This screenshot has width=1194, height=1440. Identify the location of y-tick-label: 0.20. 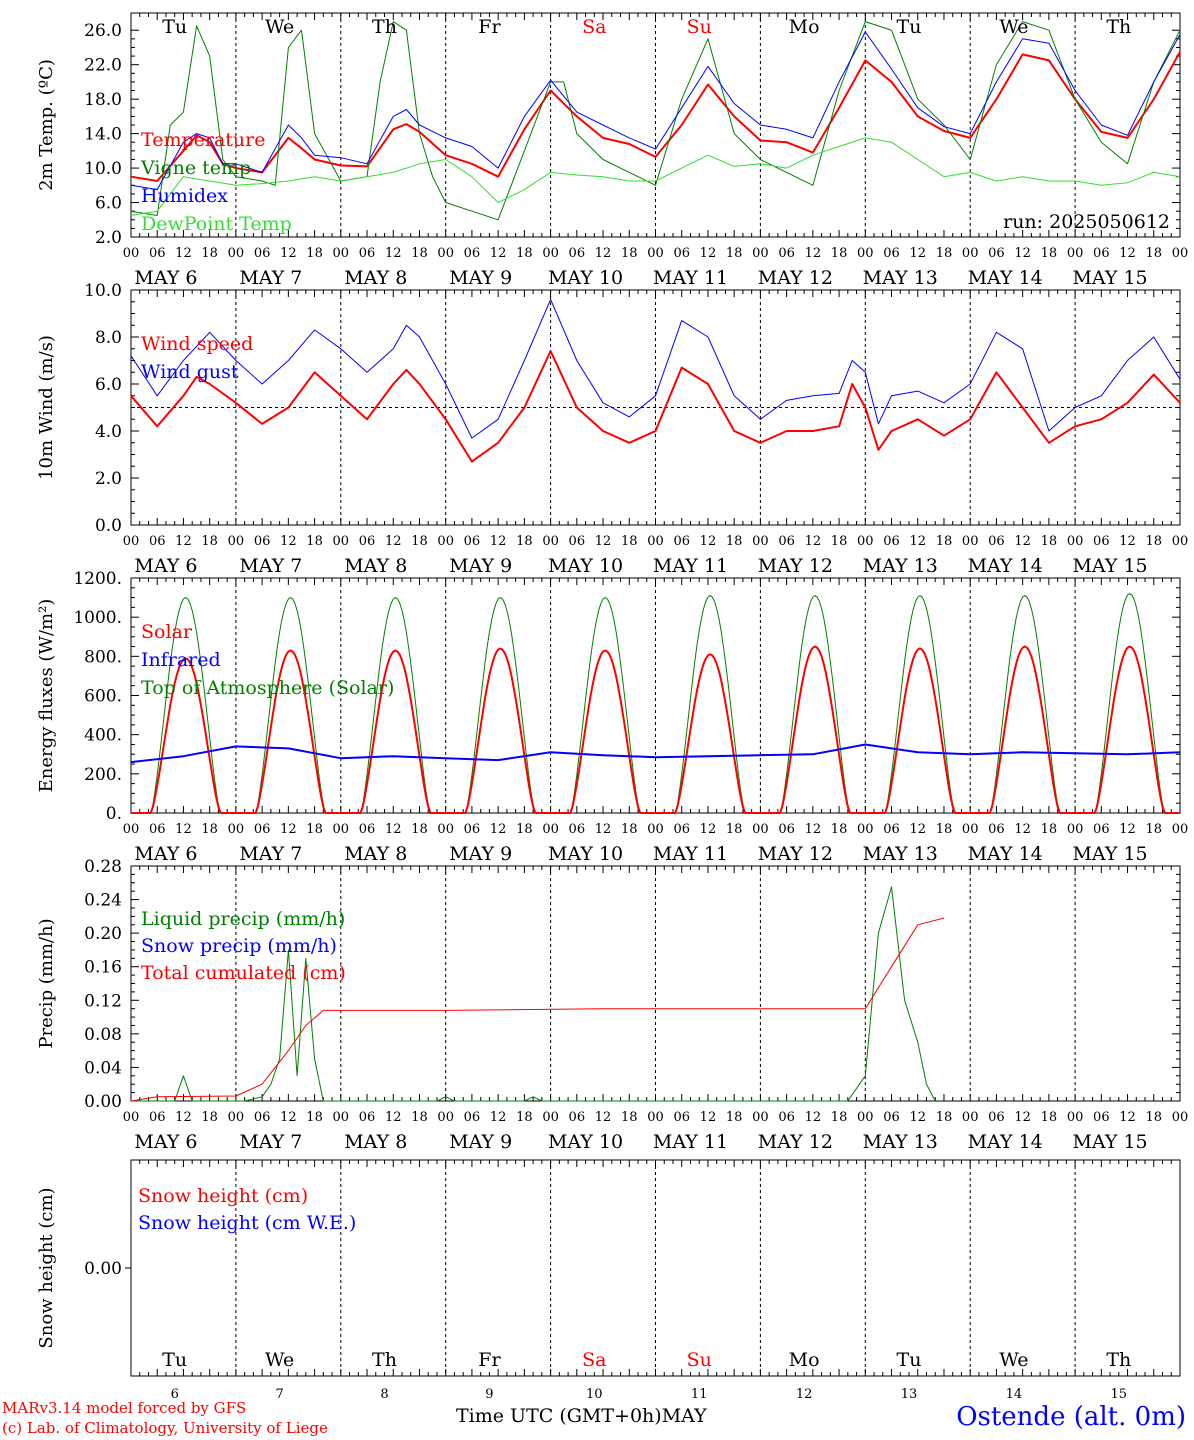
(103, 934).